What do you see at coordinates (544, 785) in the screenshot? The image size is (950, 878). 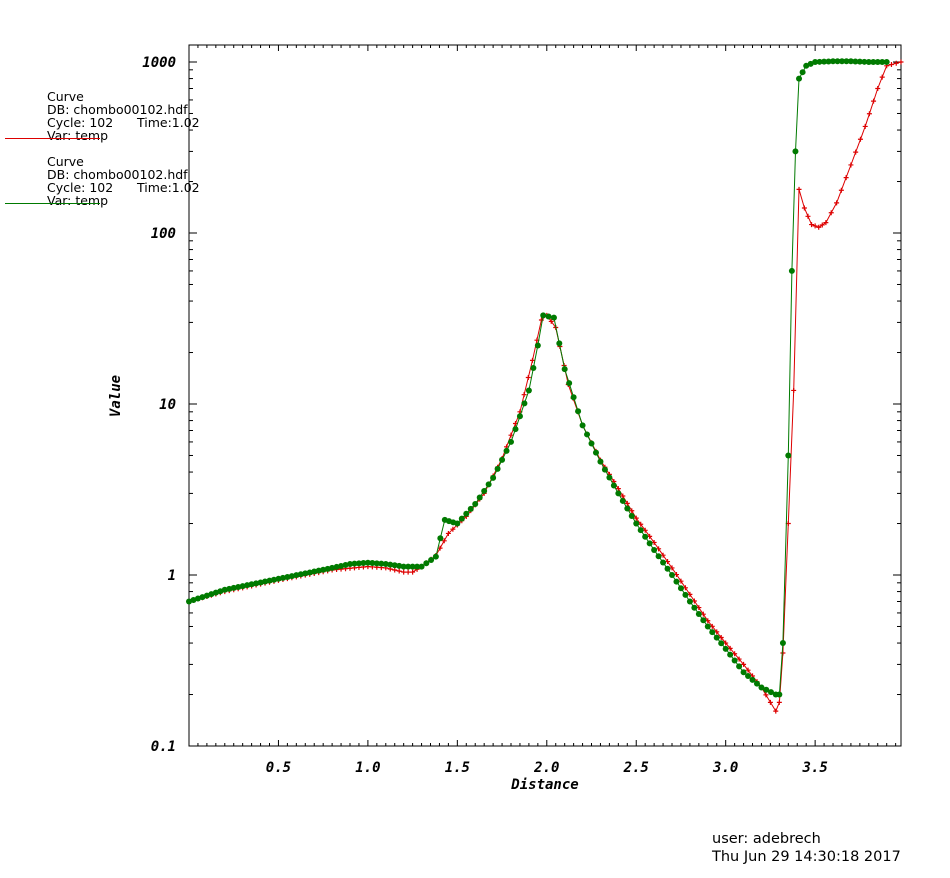 I see `x-axis-label: Distance` at bounding box center [544, 785].